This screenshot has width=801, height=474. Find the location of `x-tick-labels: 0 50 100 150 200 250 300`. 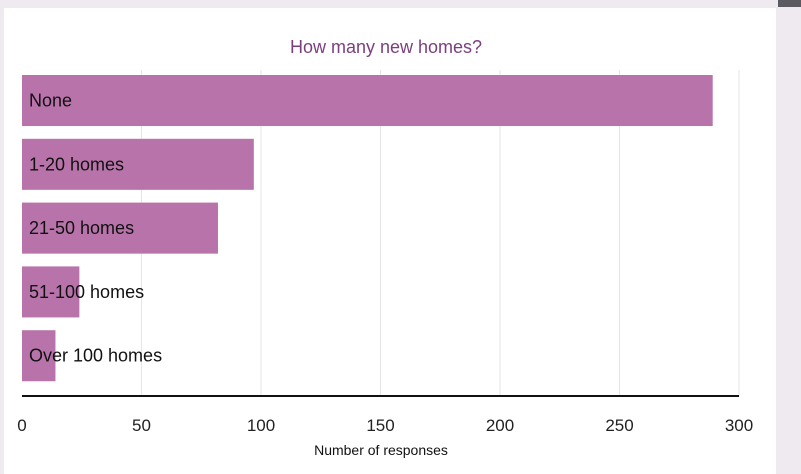

x-tick-labels: 0 50 100 150 200 250 300 is located at coordinates (385, 425).